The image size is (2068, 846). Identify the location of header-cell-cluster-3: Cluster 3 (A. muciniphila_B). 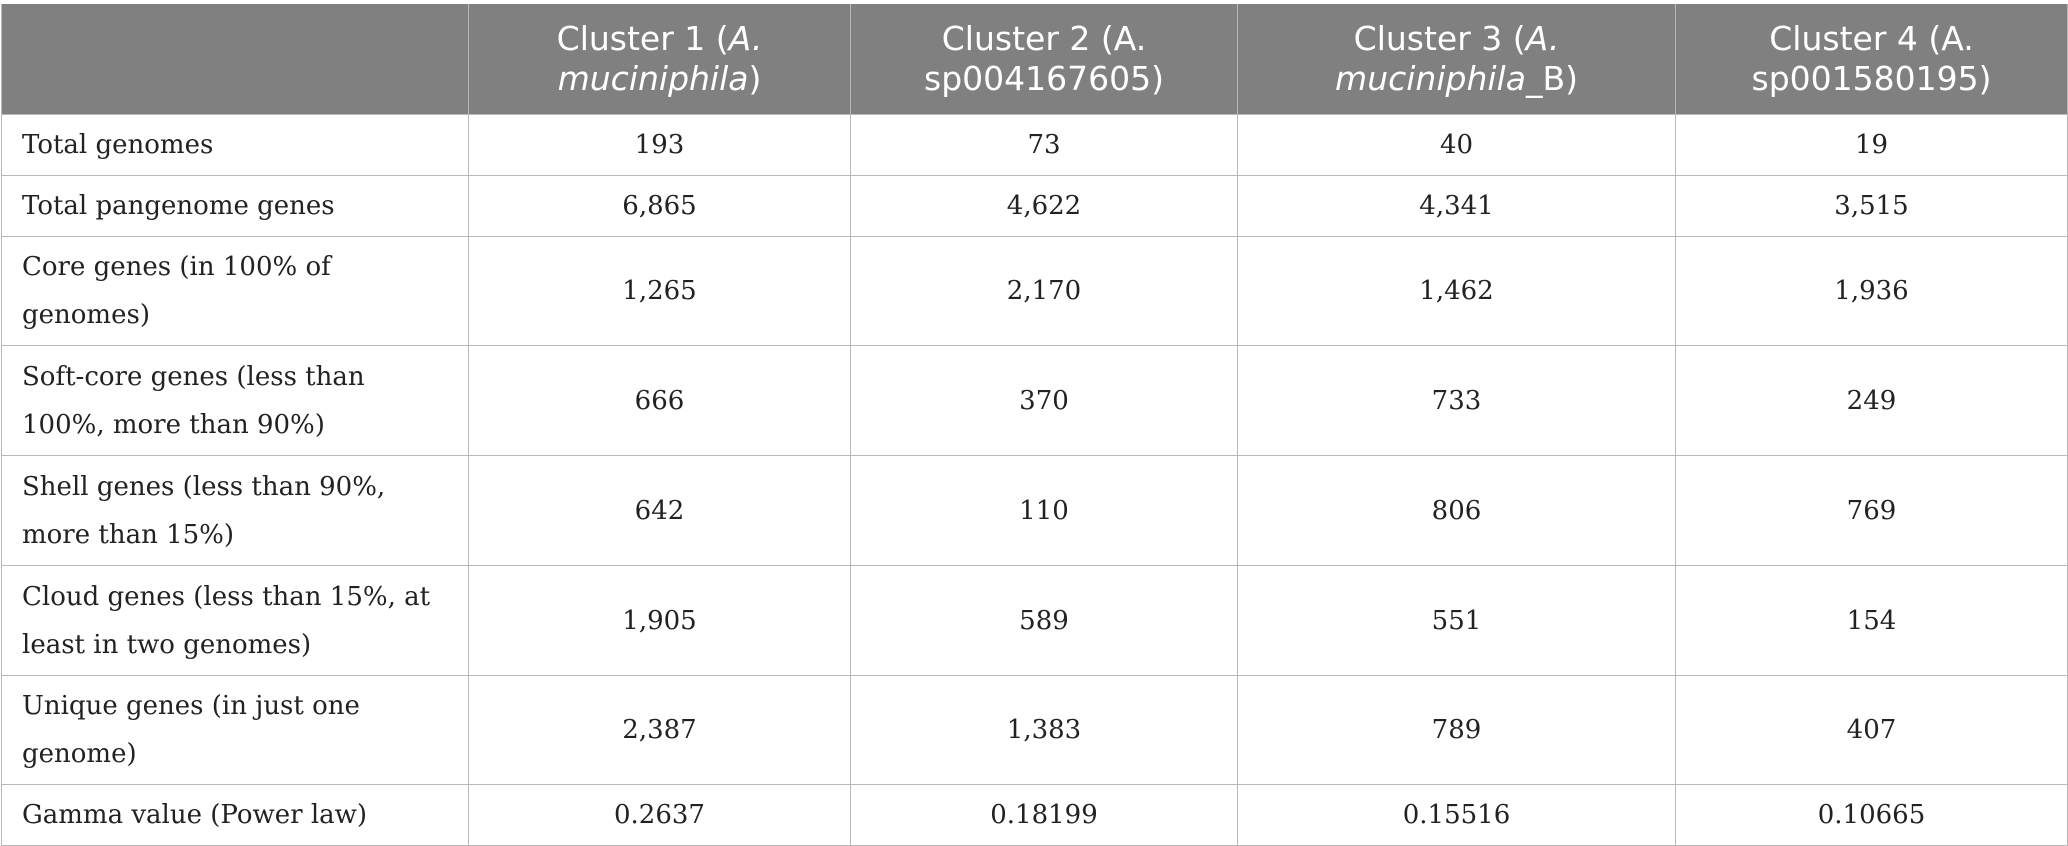
(1456, 59).